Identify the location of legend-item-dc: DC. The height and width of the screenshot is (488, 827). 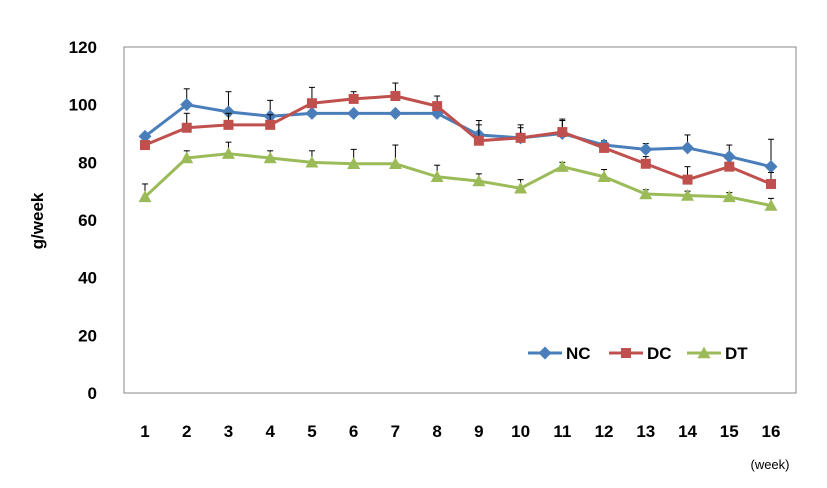
(640, 353).